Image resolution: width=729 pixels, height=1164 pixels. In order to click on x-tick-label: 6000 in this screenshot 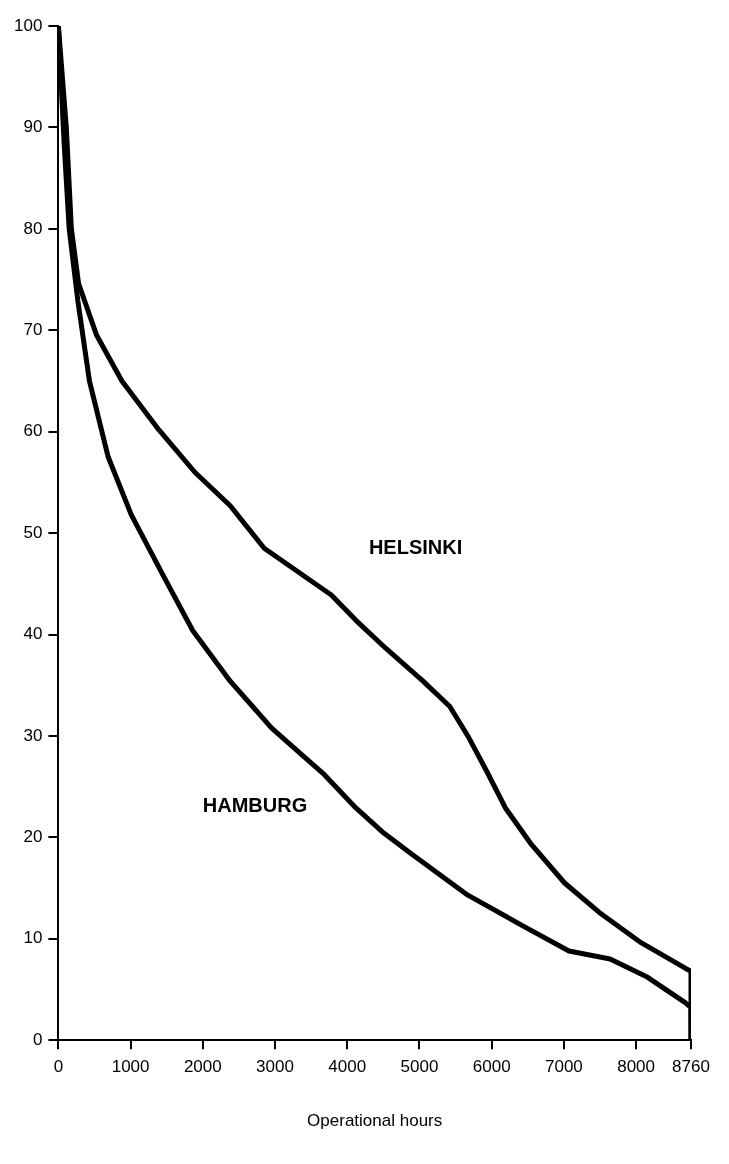, I will do `click(491, 1067)`.